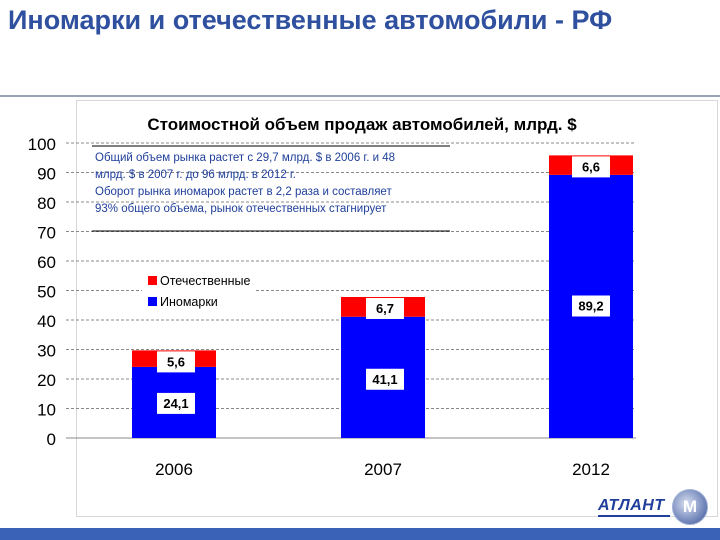 The width and height of the screenshot is (720, 540). What do you see at coordinates (591, 469) in the screenshot?
I see `x-tick-label: 2012` at bounding box center [591, 469].